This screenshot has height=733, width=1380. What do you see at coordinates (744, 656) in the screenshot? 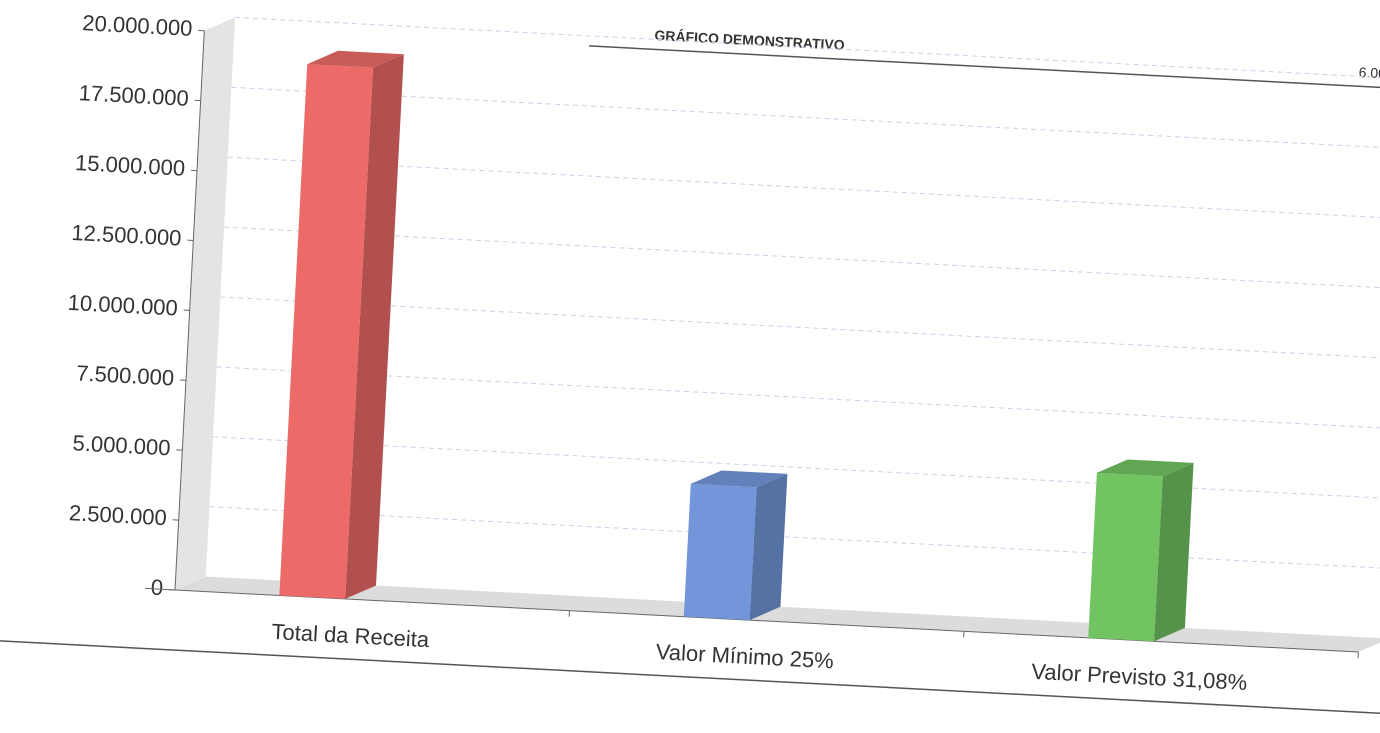
I see `x-tick-label: Valor Mínimo 25%` at bounding box center [744, 656].